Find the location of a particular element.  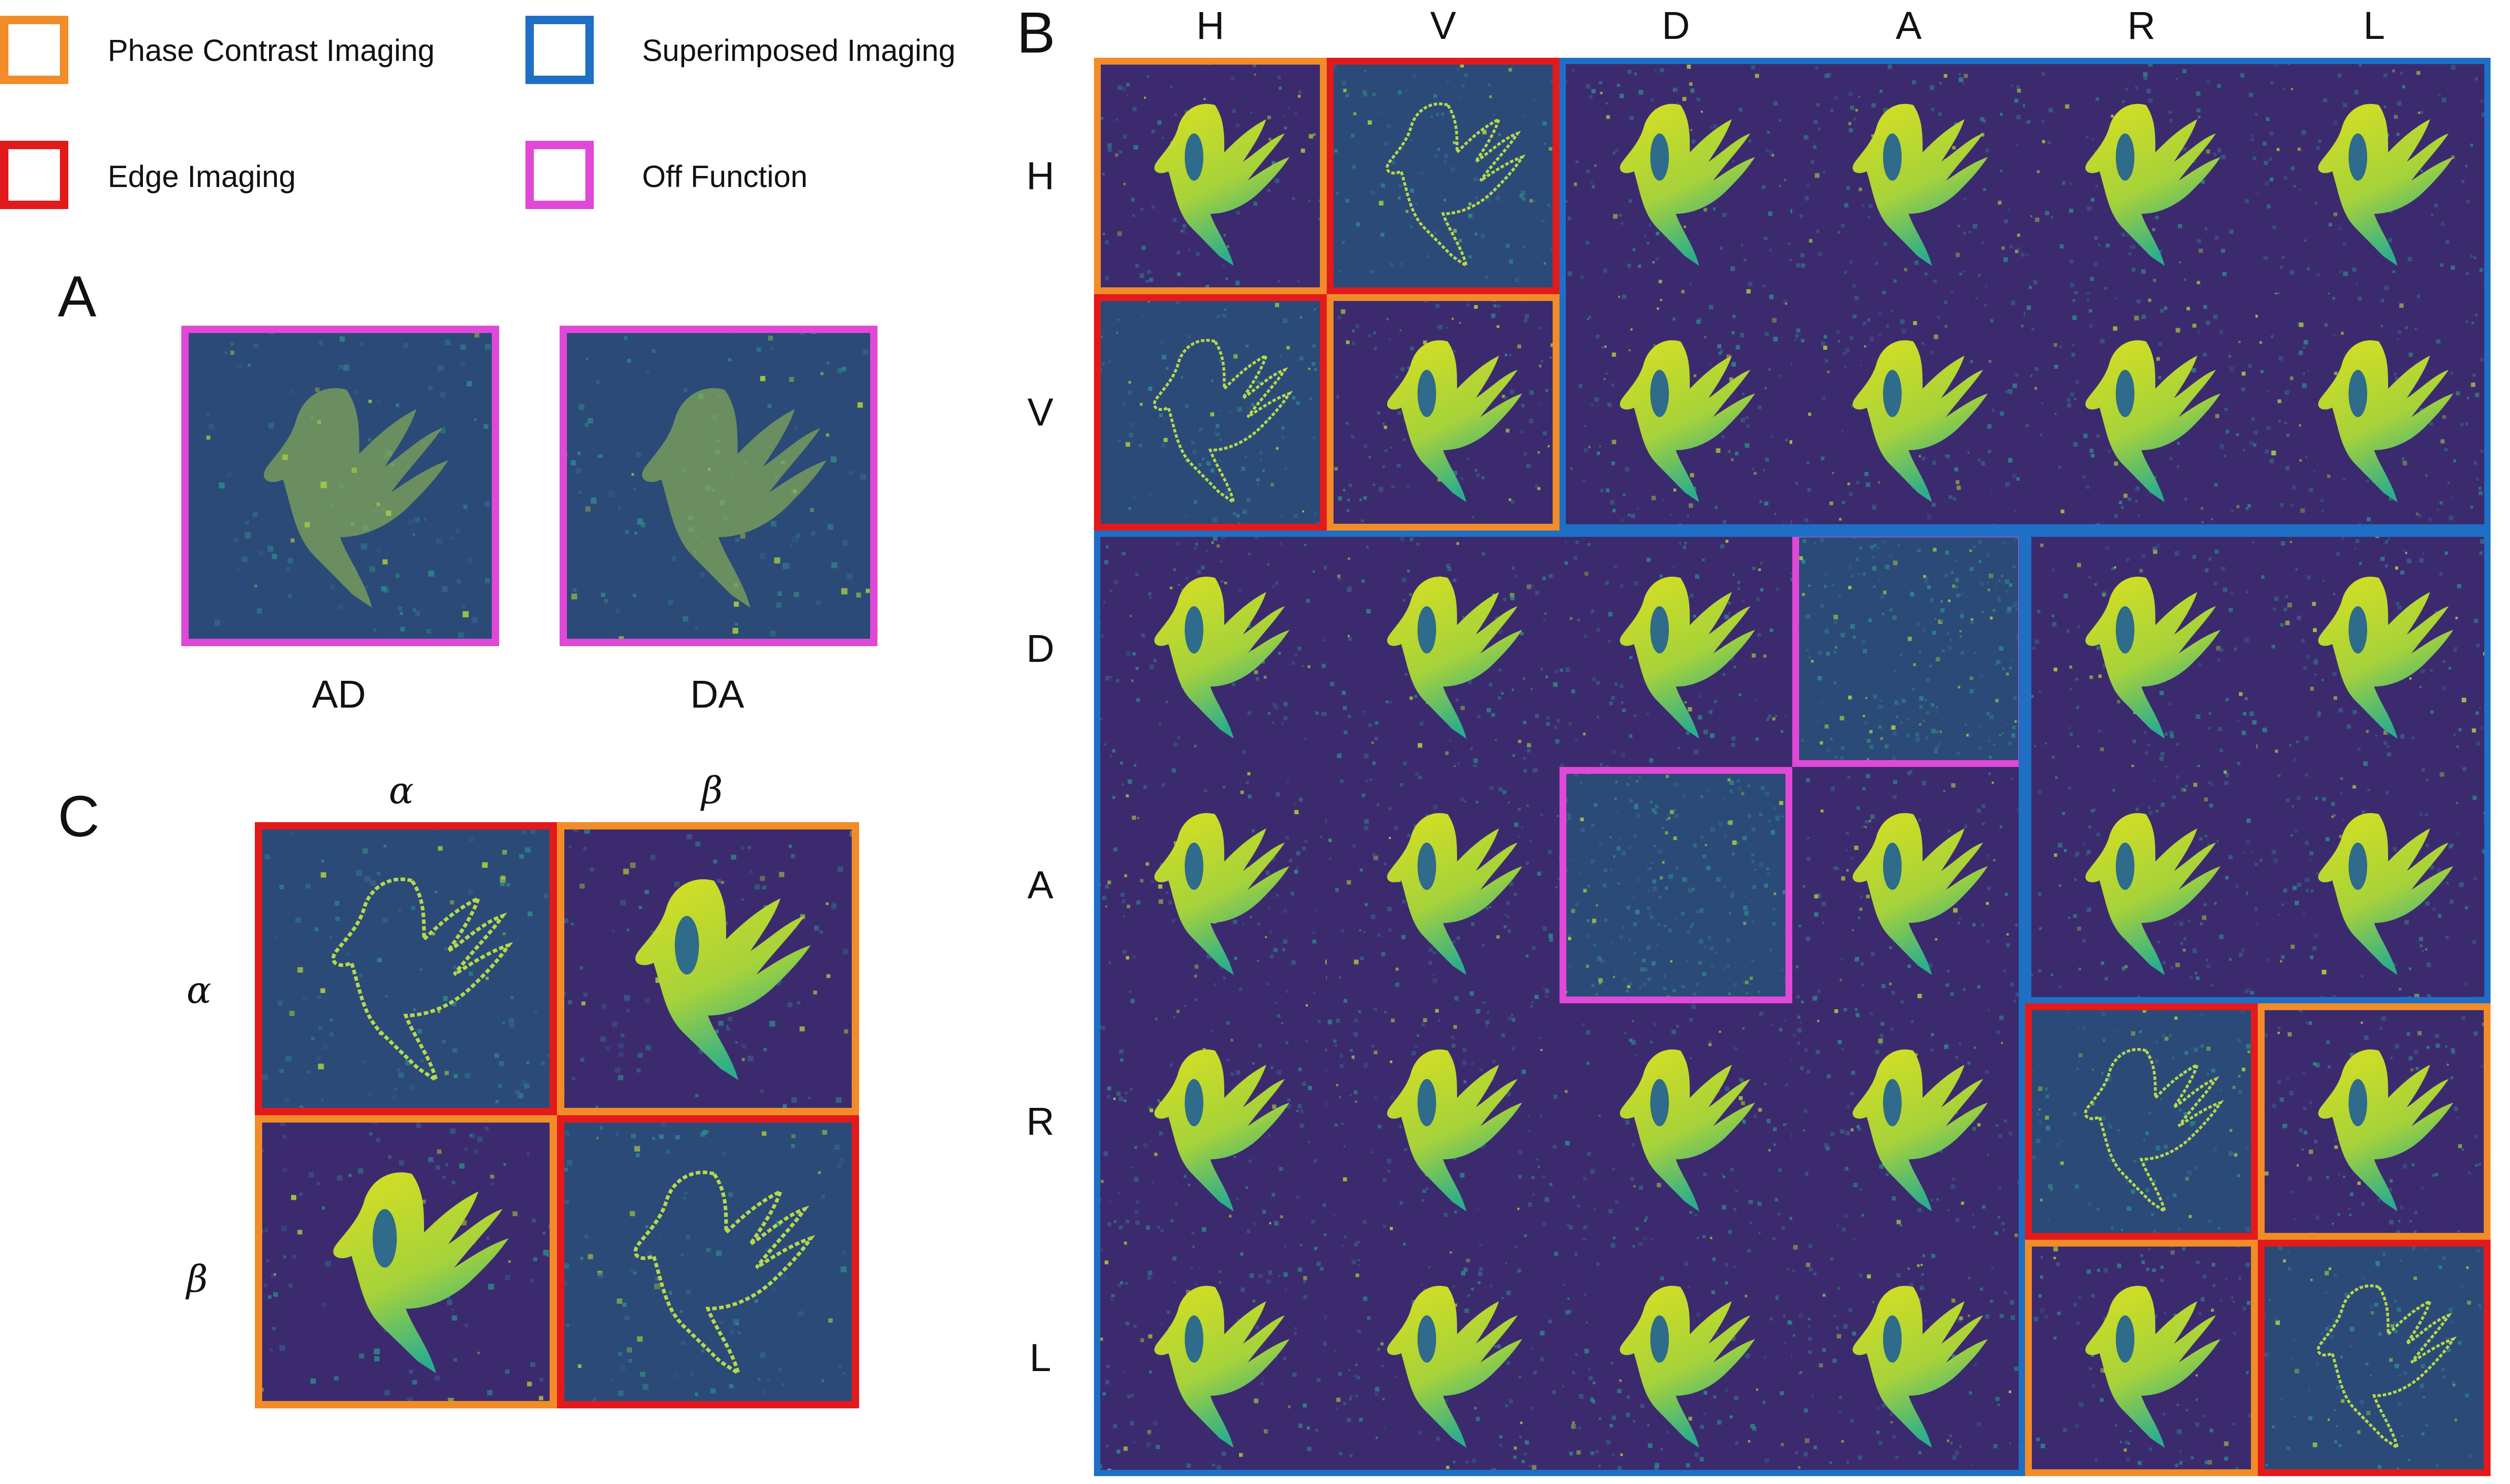

panel-c-letter: C is located at coordinates (79, 816).